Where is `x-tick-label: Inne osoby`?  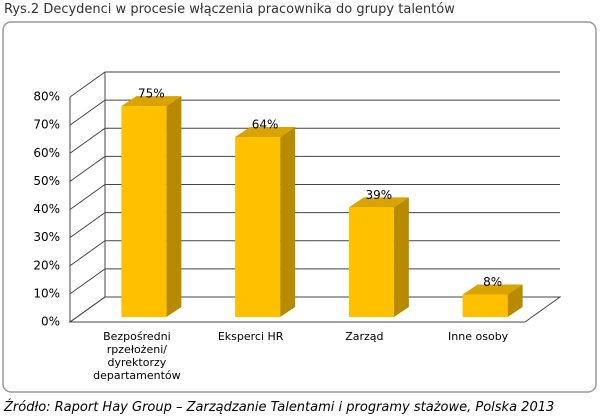
x-tick-label: Inne osoby is located at coordinates (478, 336).